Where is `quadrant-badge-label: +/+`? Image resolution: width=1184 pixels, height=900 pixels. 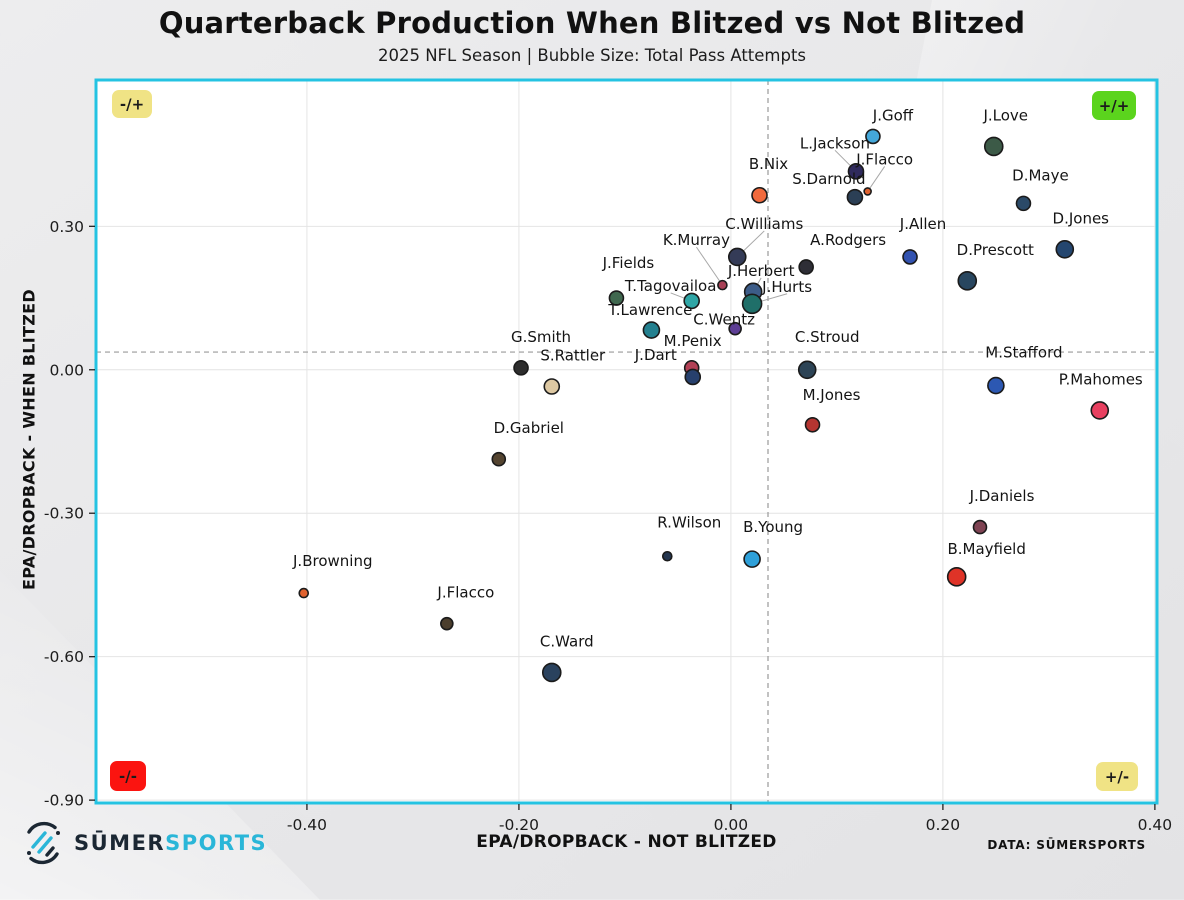 quadrant-badge-label: +/+ is located at coordinates (1114, 106).